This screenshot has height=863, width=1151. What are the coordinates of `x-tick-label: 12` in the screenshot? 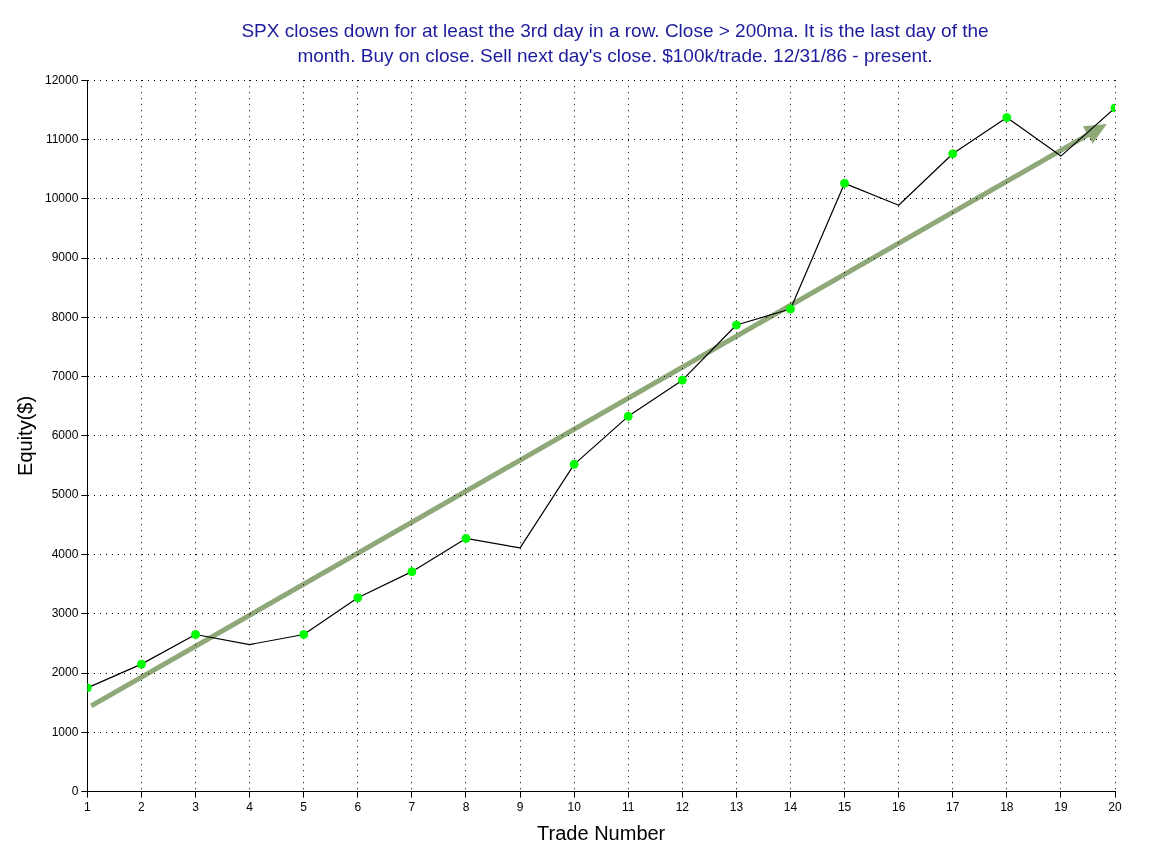 It's located at (682, 807).